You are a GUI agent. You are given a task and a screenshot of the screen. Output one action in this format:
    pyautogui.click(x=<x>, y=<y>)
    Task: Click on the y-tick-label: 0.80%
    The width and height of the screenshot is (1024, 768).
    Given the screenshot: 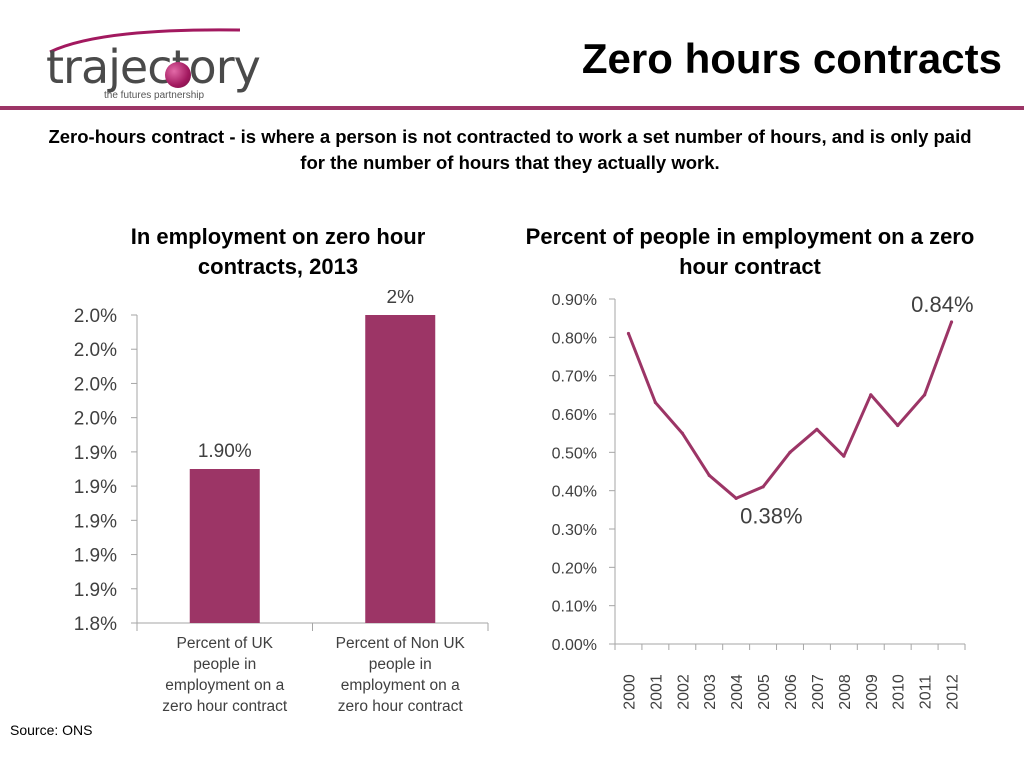 What is the action you would take?
    pyautogui.click(x=574, y=338)
    